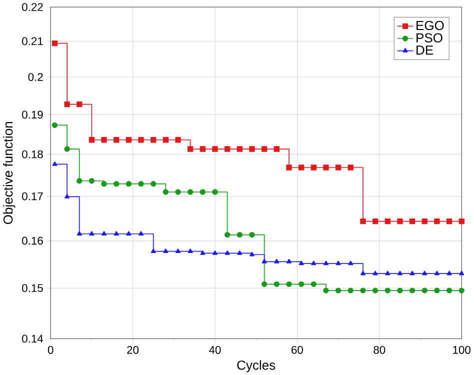 This screenshot has height=375, width=474. Describe the element at coordinates (32, 154) in the screenshot. I see `y-tick-label: 0.18` at that location.